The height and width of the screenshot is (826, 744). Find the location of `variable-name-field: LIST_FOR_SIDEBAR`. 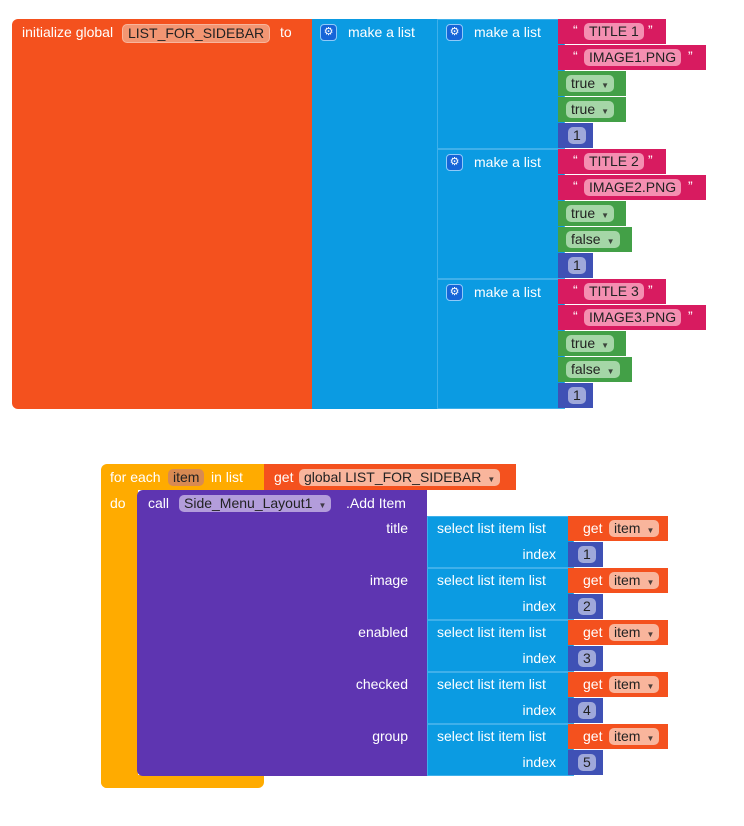

variable-name-field: LIST_FOR_SIDEBAR is located at coordinates (196, 33).